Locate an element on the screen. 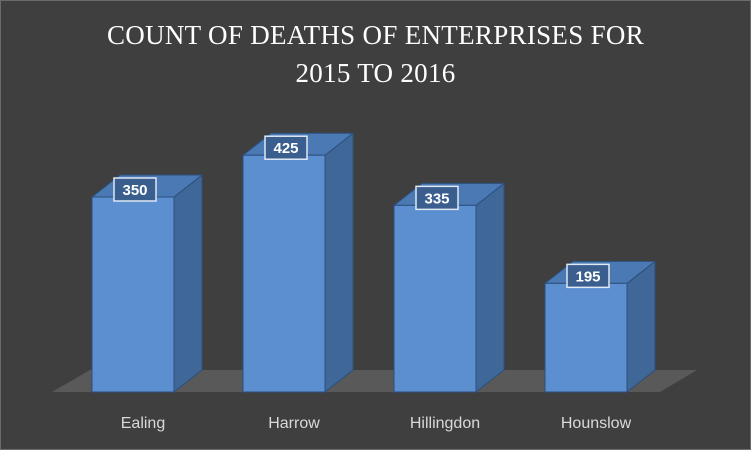 This screenshot has height=450, width=751. data-label-box-ealing is located at coordinates (135, 189).